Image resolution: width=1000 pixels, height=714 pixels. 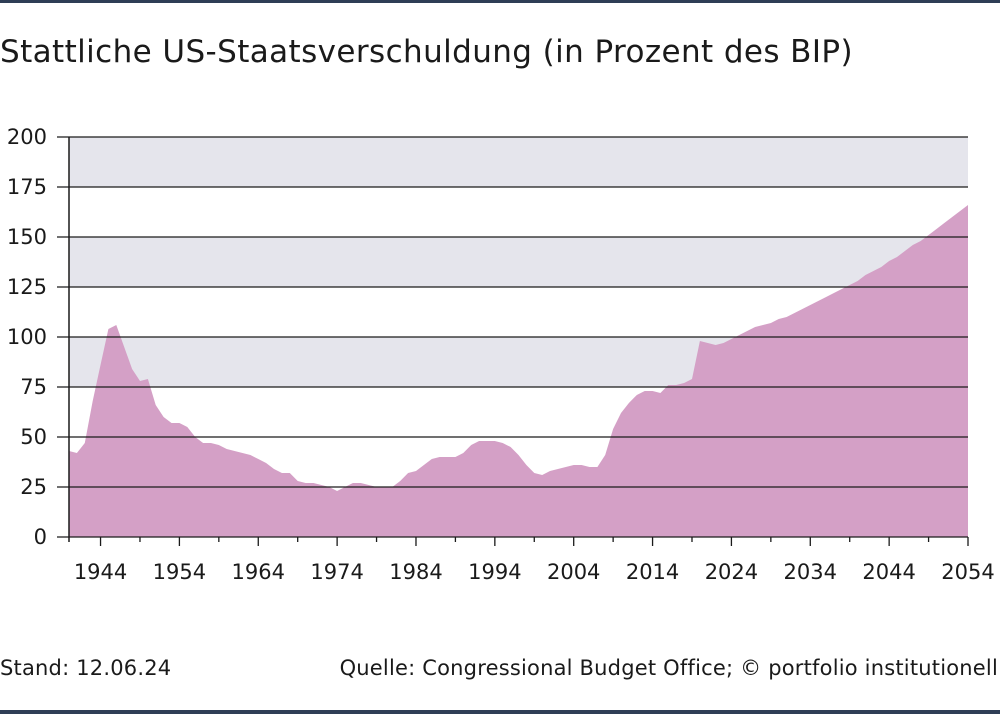 What do you see at coordinates (27, 187) in the screenshot?
I see `y-tick-label-175: 175` at bounding box center [27, 187].